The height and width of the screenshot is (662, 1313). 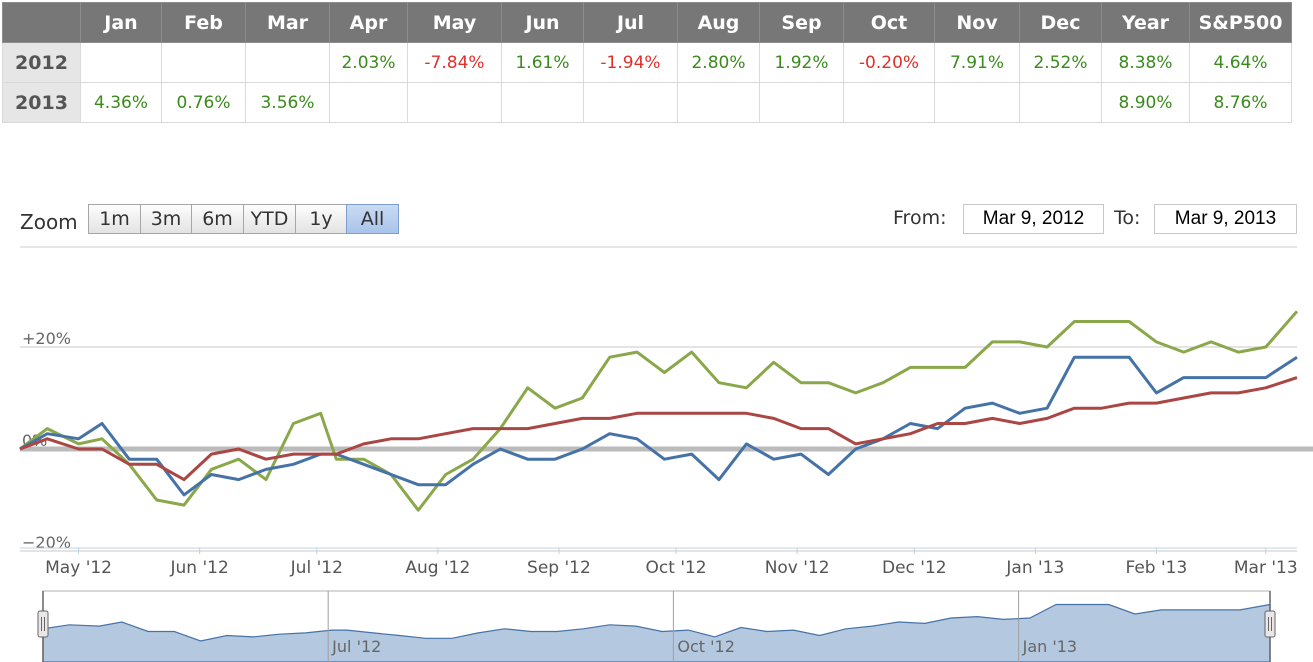 I want to click on return-cell: 7.91%, so click(x=977, y=62).